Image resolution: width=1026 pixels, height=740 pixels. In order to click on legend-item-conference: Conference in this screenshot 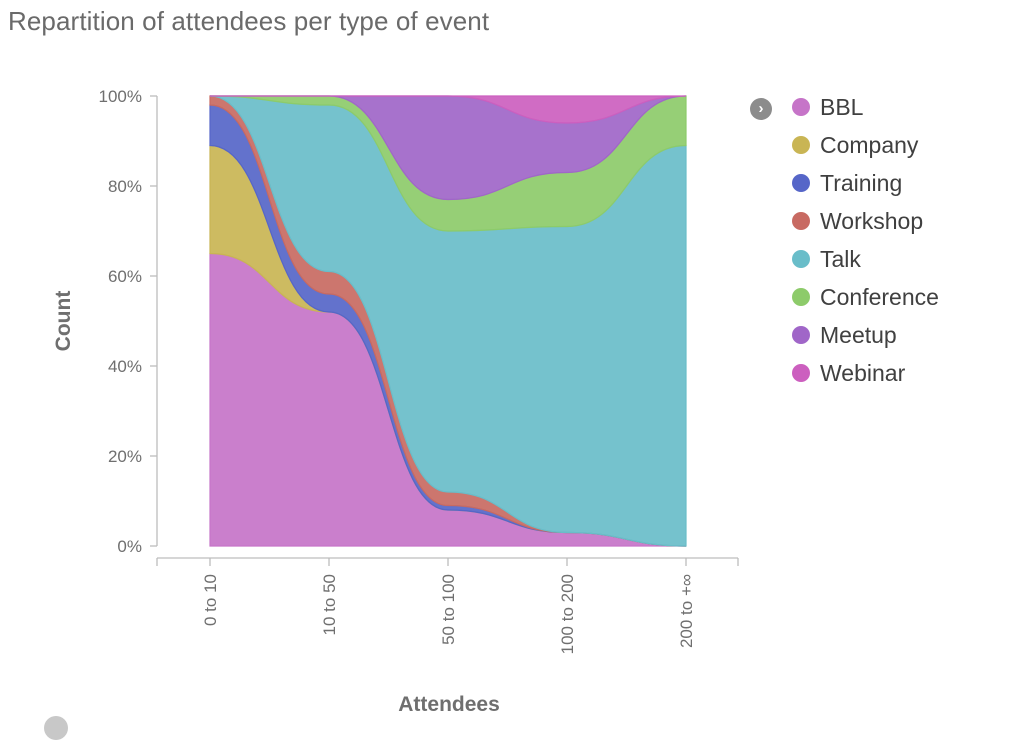, I will do `click(865, 297)`.